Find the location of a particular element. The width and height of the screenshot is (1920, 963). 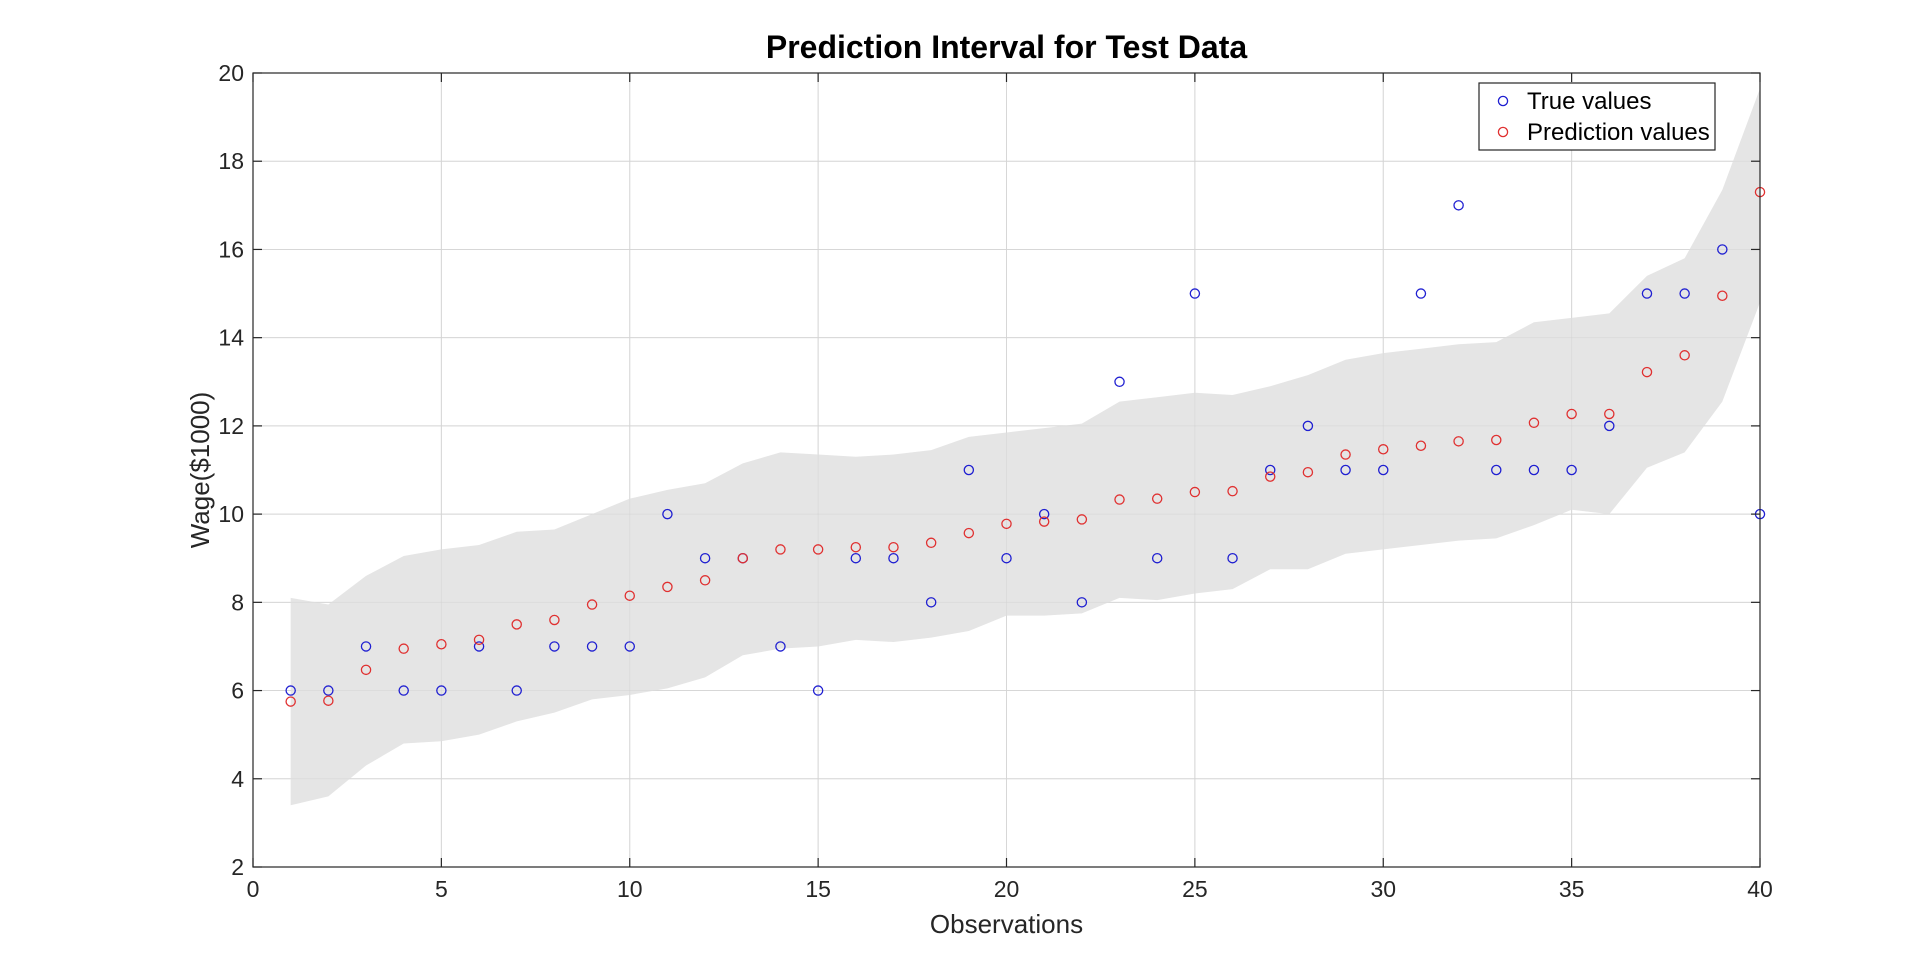

x-tick-label: 20 is located at coordinates (1007, 889).